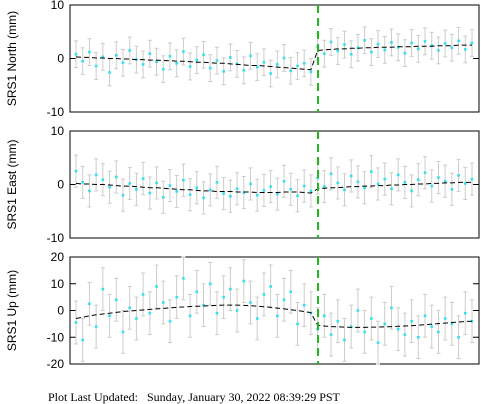 This screenshot has width=481, height=404. I want to click on y-axis-label: SRS1 North (mm), so click(12, 58).